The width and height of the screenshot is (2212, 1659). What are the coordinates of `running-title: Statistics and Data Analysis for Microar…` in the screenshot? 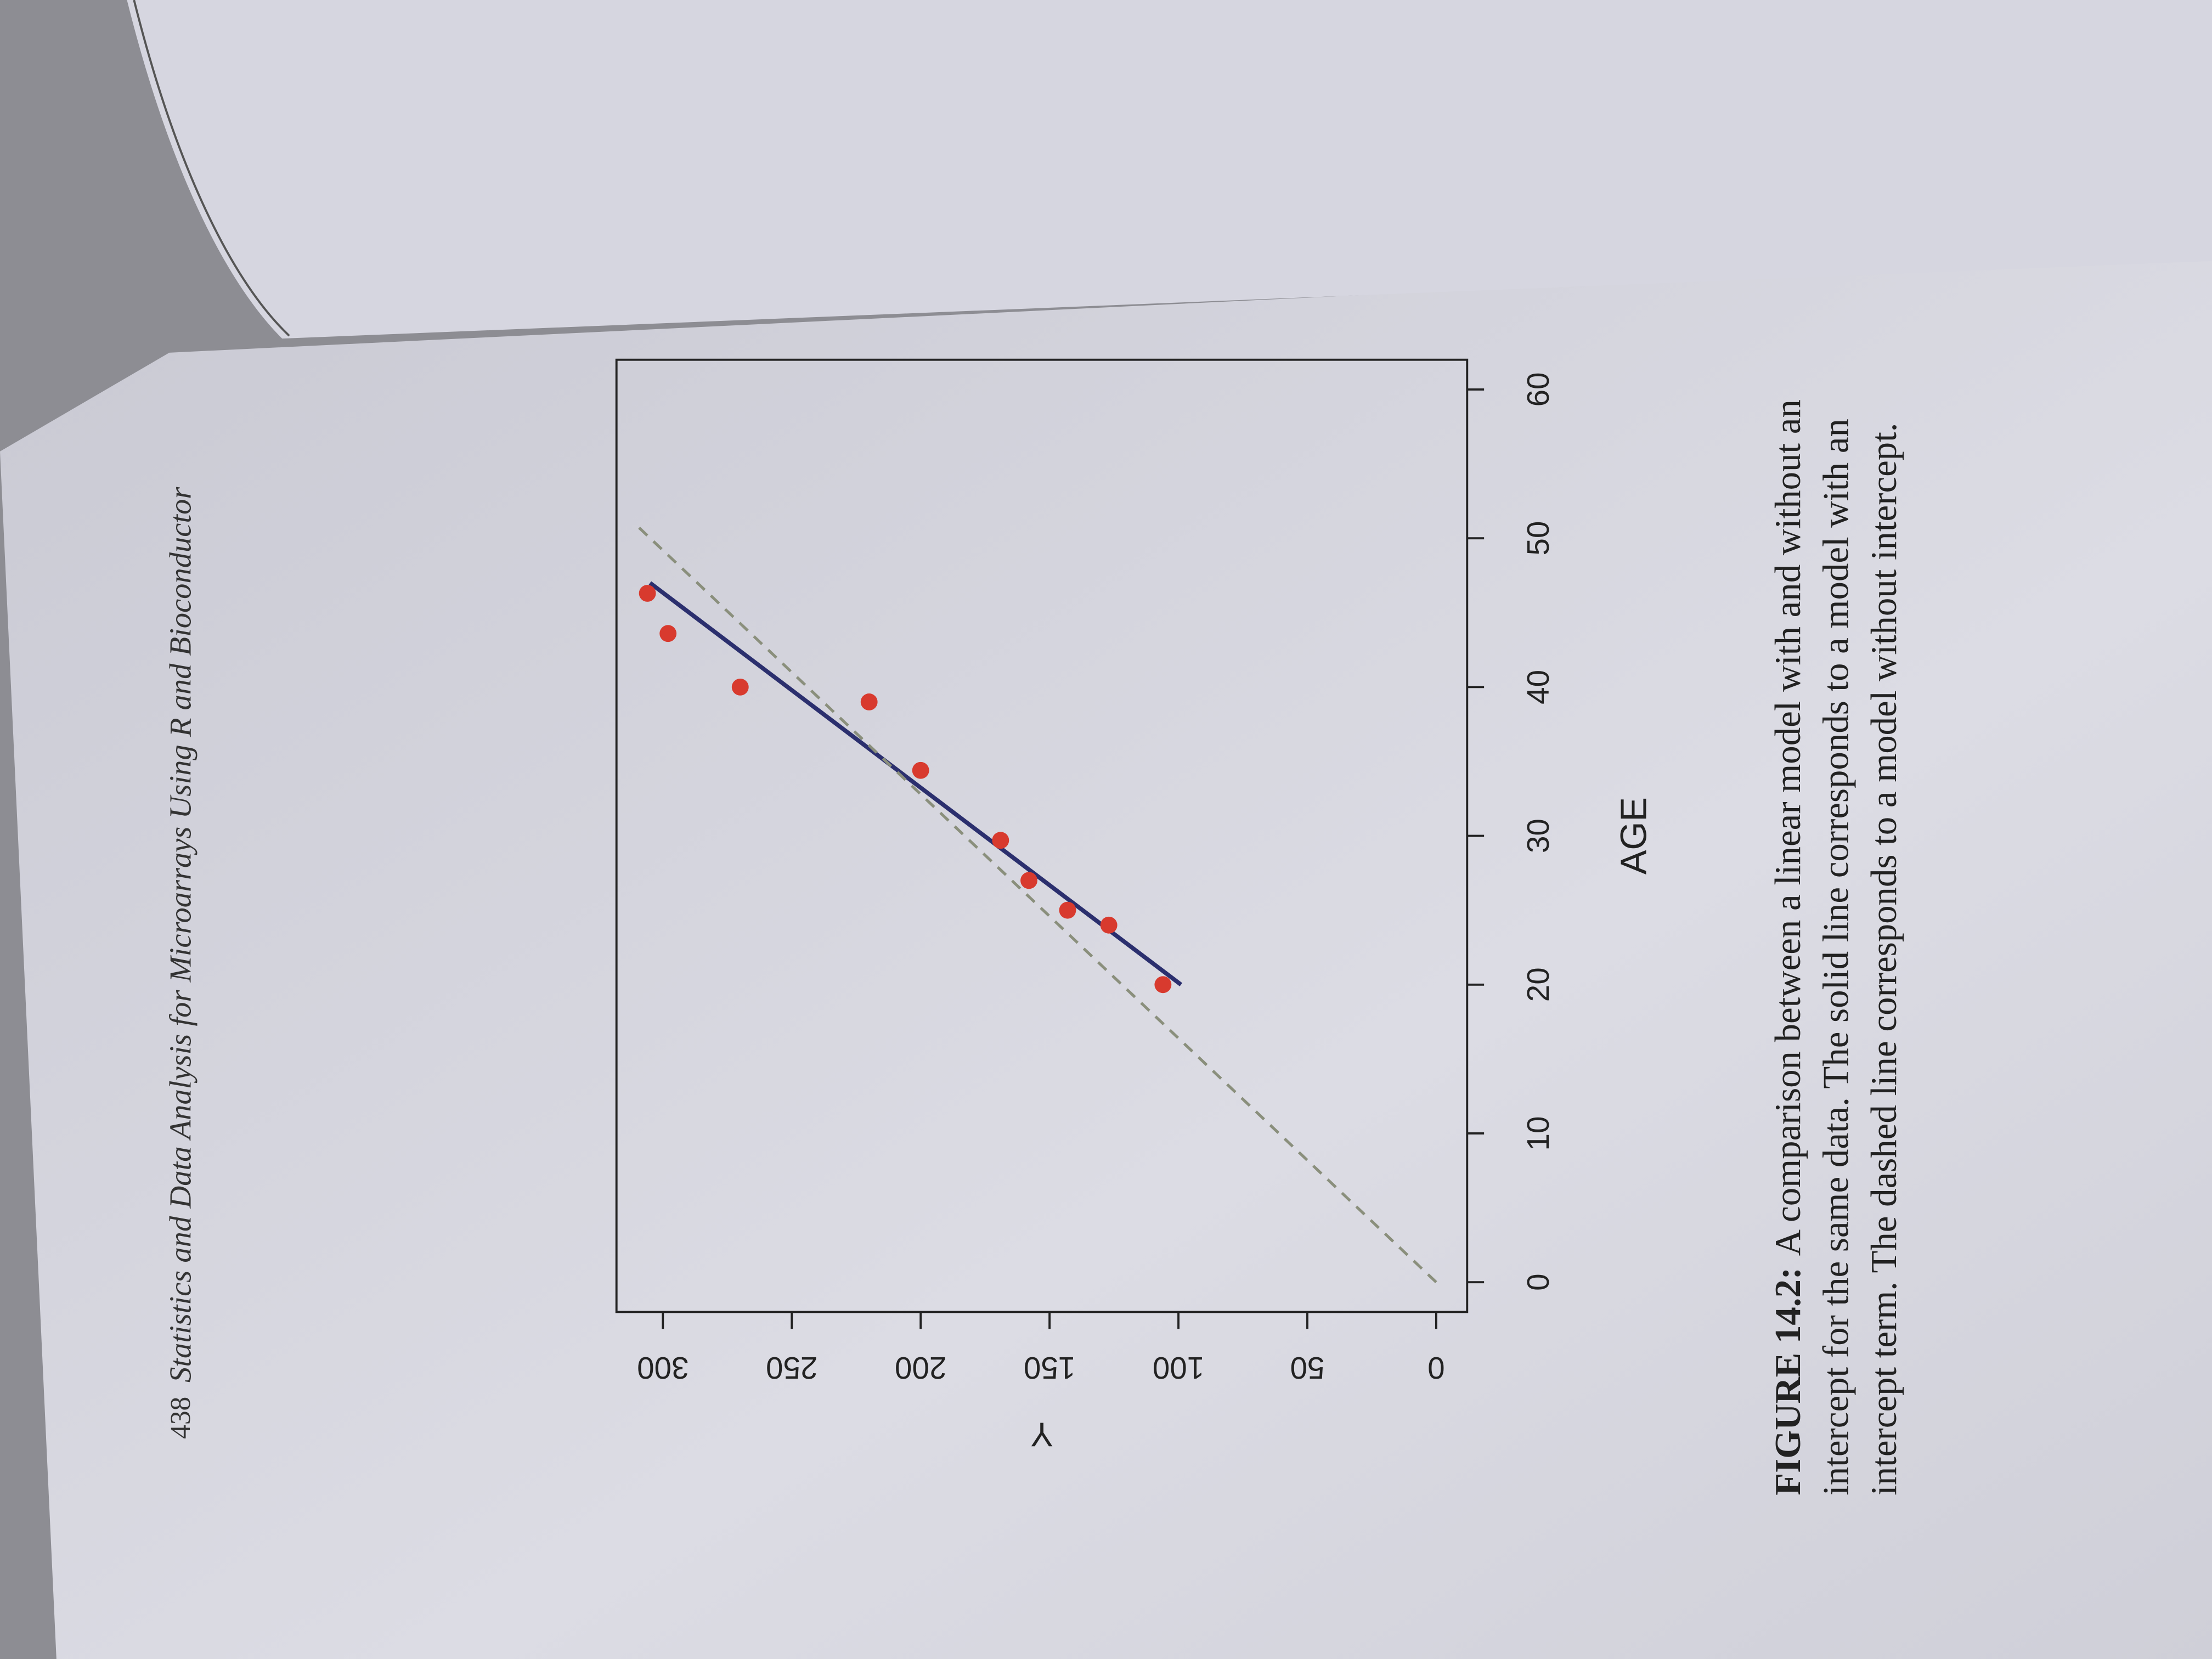 It's located at (180, 935).